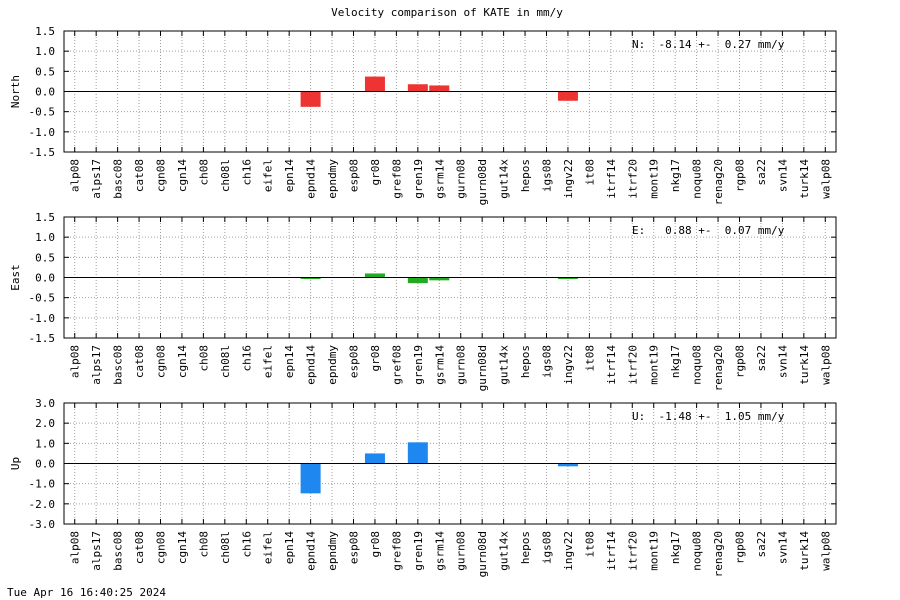  Describe the element at coordinates (589, 172) in the screenshot. I see `x-tick-label: it08` at that location.